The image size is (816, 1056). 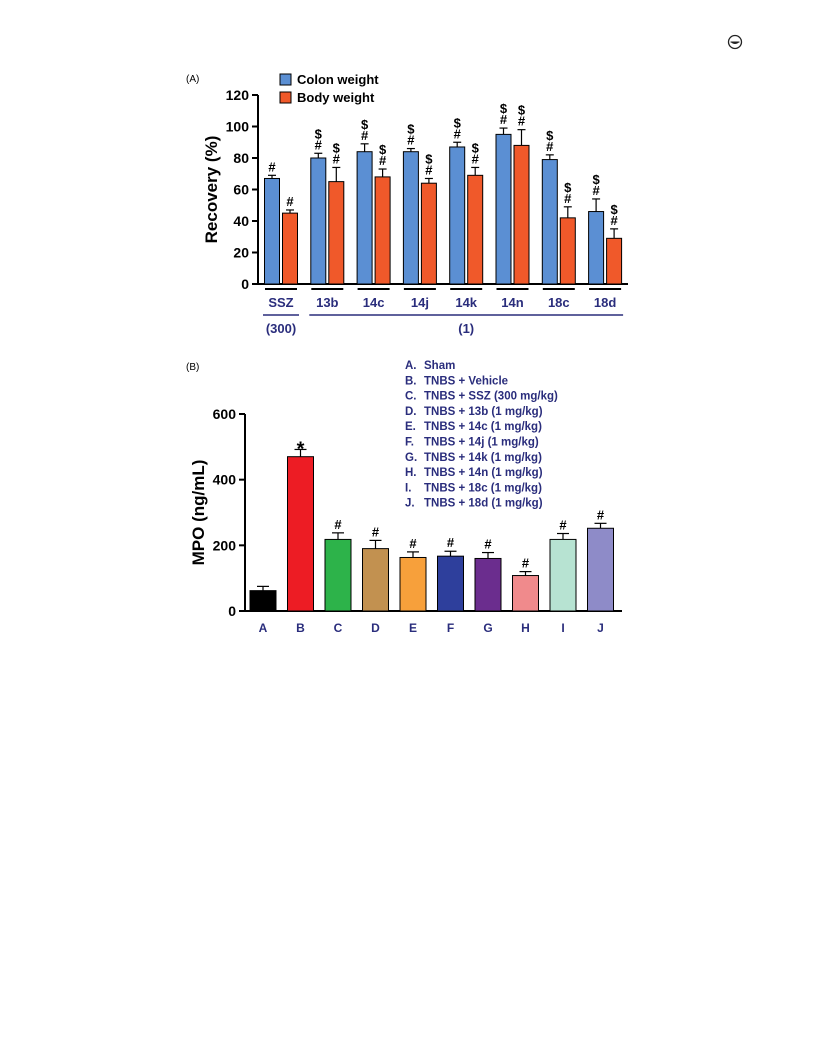 What do you see at coordinates (439, 366) in the screenshot?
I see `legend-label: Sham` at bounding box center [439, 366].